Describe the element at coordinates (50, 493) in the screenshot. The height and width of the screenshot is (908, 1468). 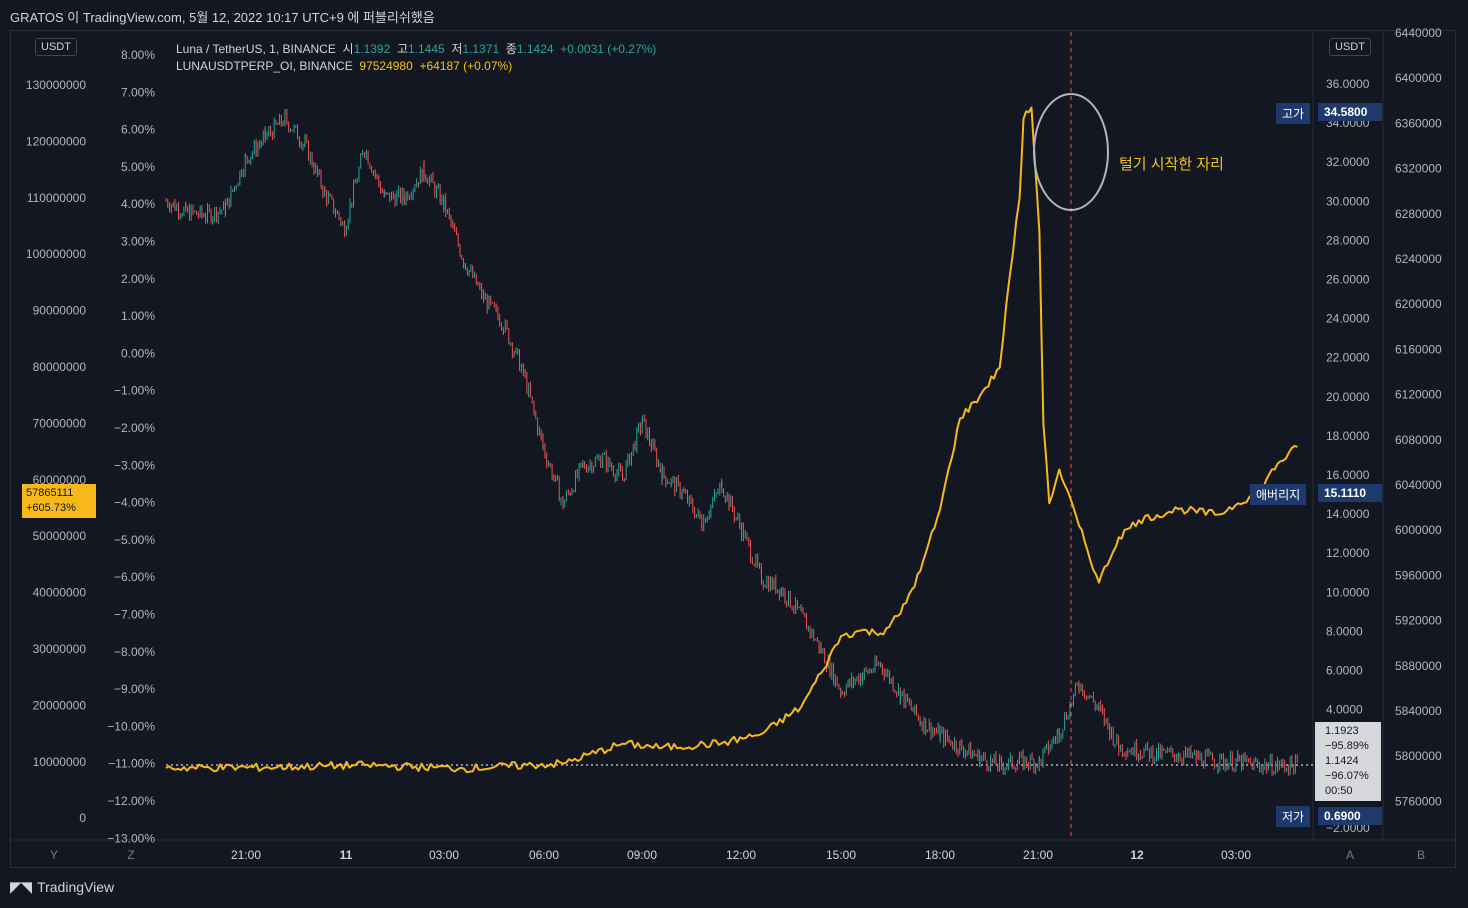
I see `oi-last-value: 57865111` at that location.